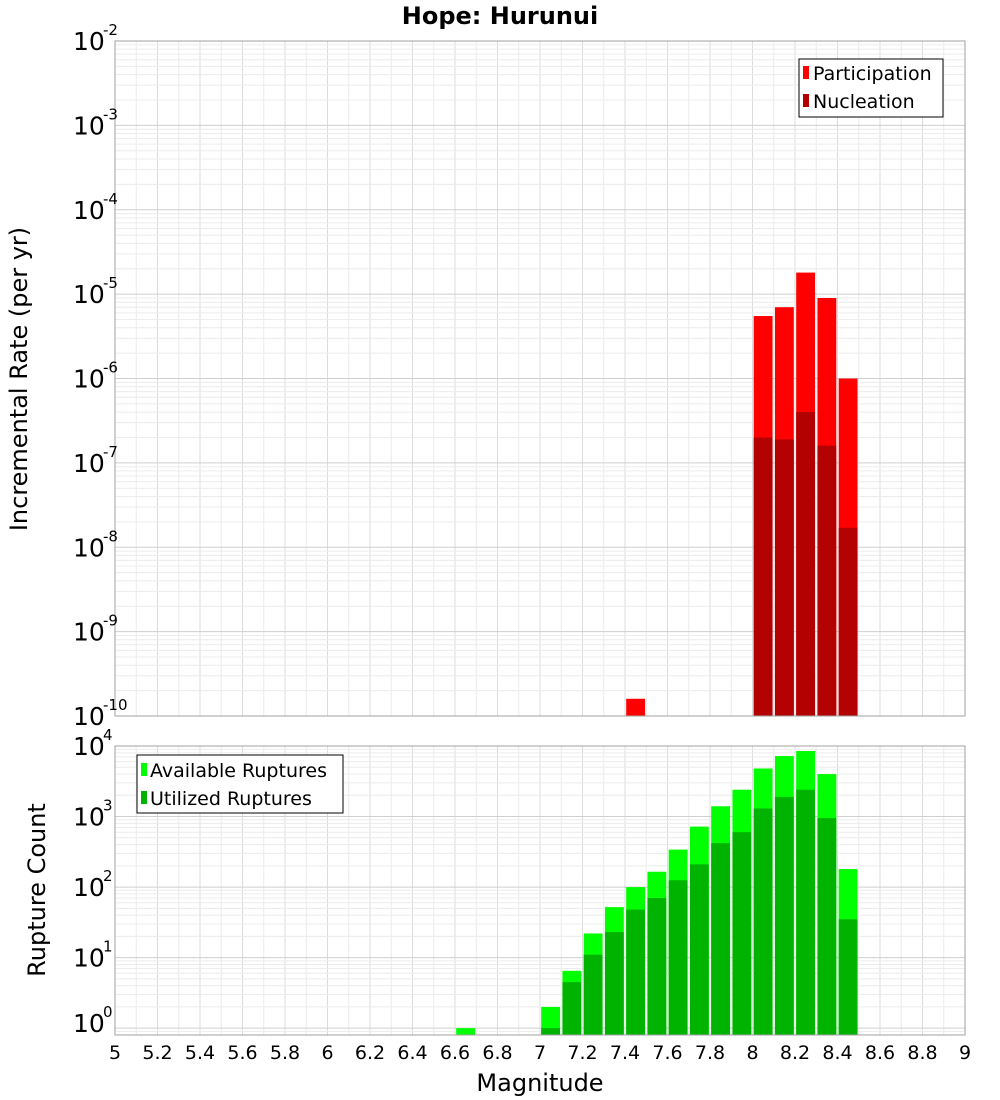  I want to click on bottom-y-tick-exponent: 0, so click(108, 1012).